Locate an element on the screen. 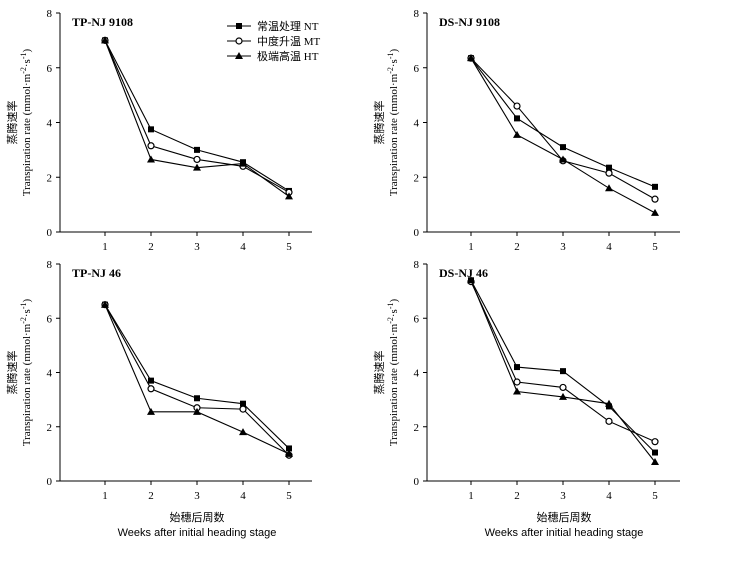  x-tick-label: 1 is located at coordinates (471, 247).